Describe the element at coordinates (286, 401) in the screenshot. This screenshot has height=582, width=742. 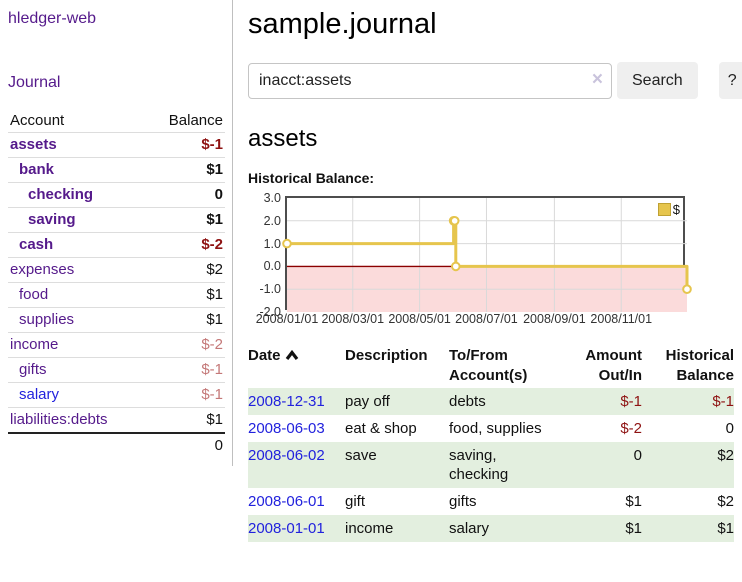
I see `transaction-date-link: 2008-12-31` at that location.